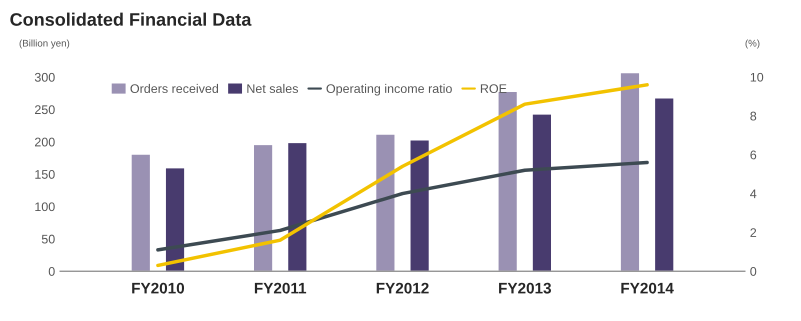 Image resolution: width=801 pixels, height=321 pixels. Describe the element at coordinates (45, 44) in the screenshot. I see `y-axis-title: (Billion yen)` at that location.